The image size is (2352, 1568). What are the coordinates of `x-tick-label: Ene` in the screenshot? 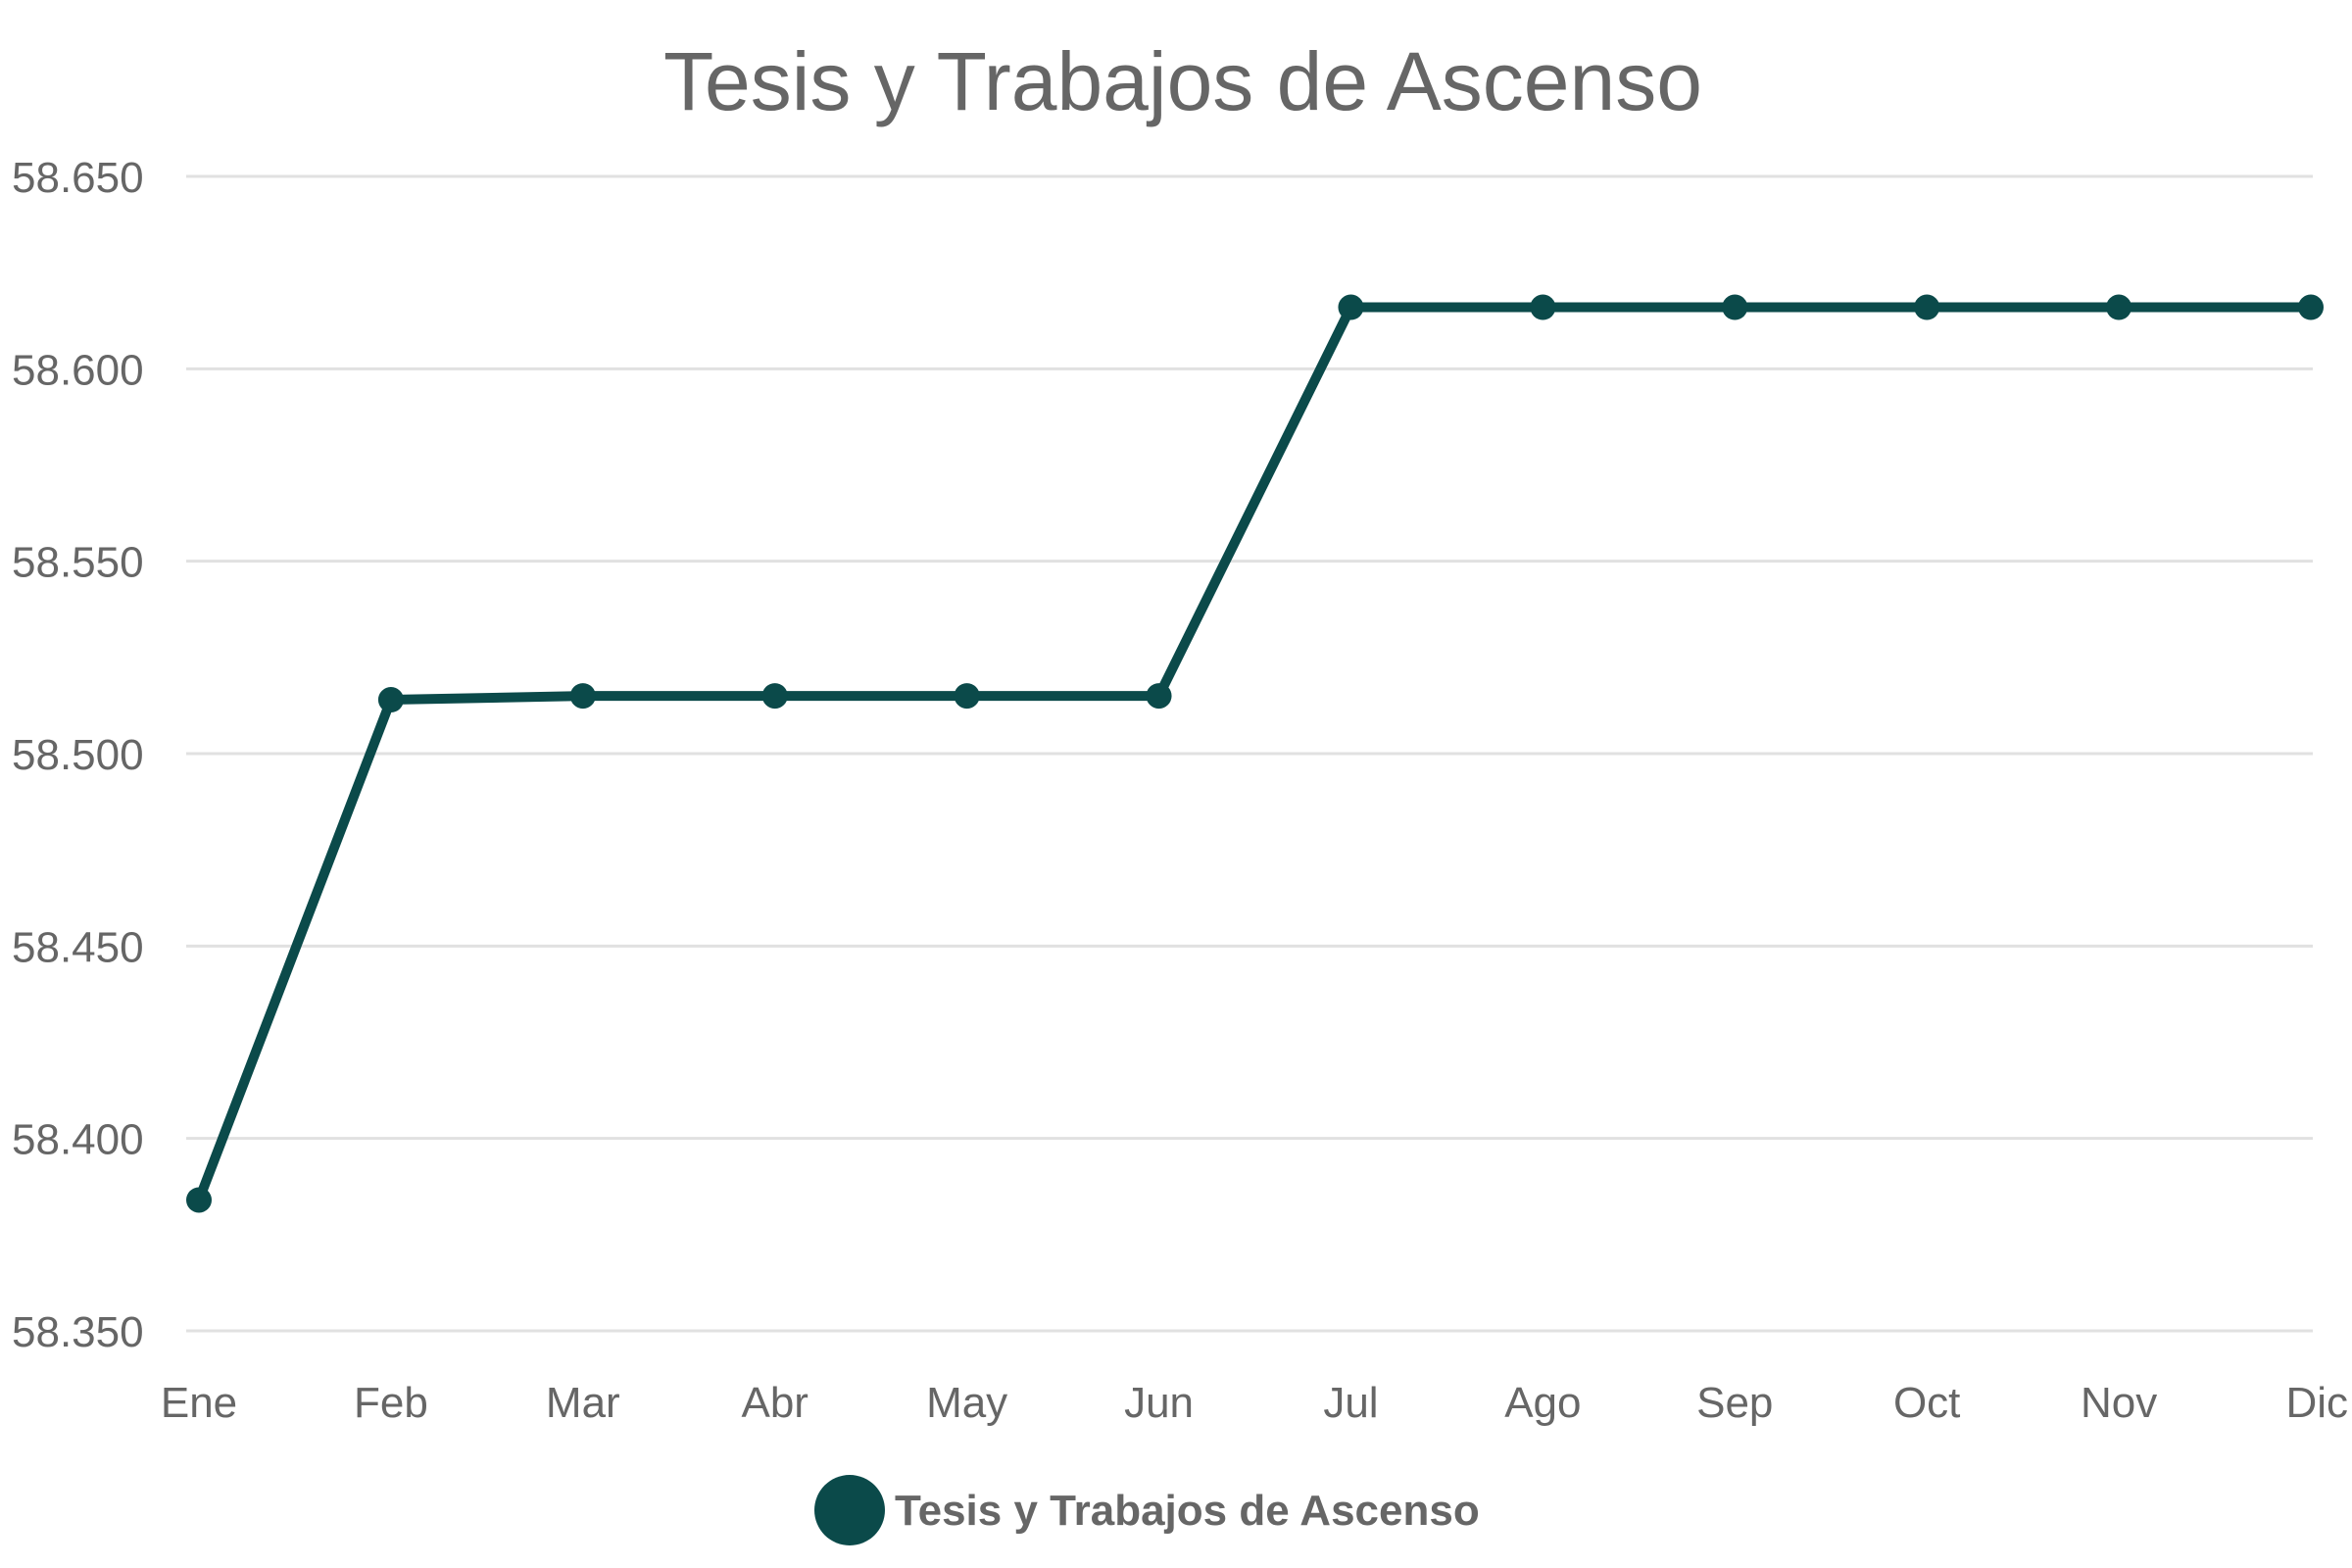 It's located at (199, 1403).